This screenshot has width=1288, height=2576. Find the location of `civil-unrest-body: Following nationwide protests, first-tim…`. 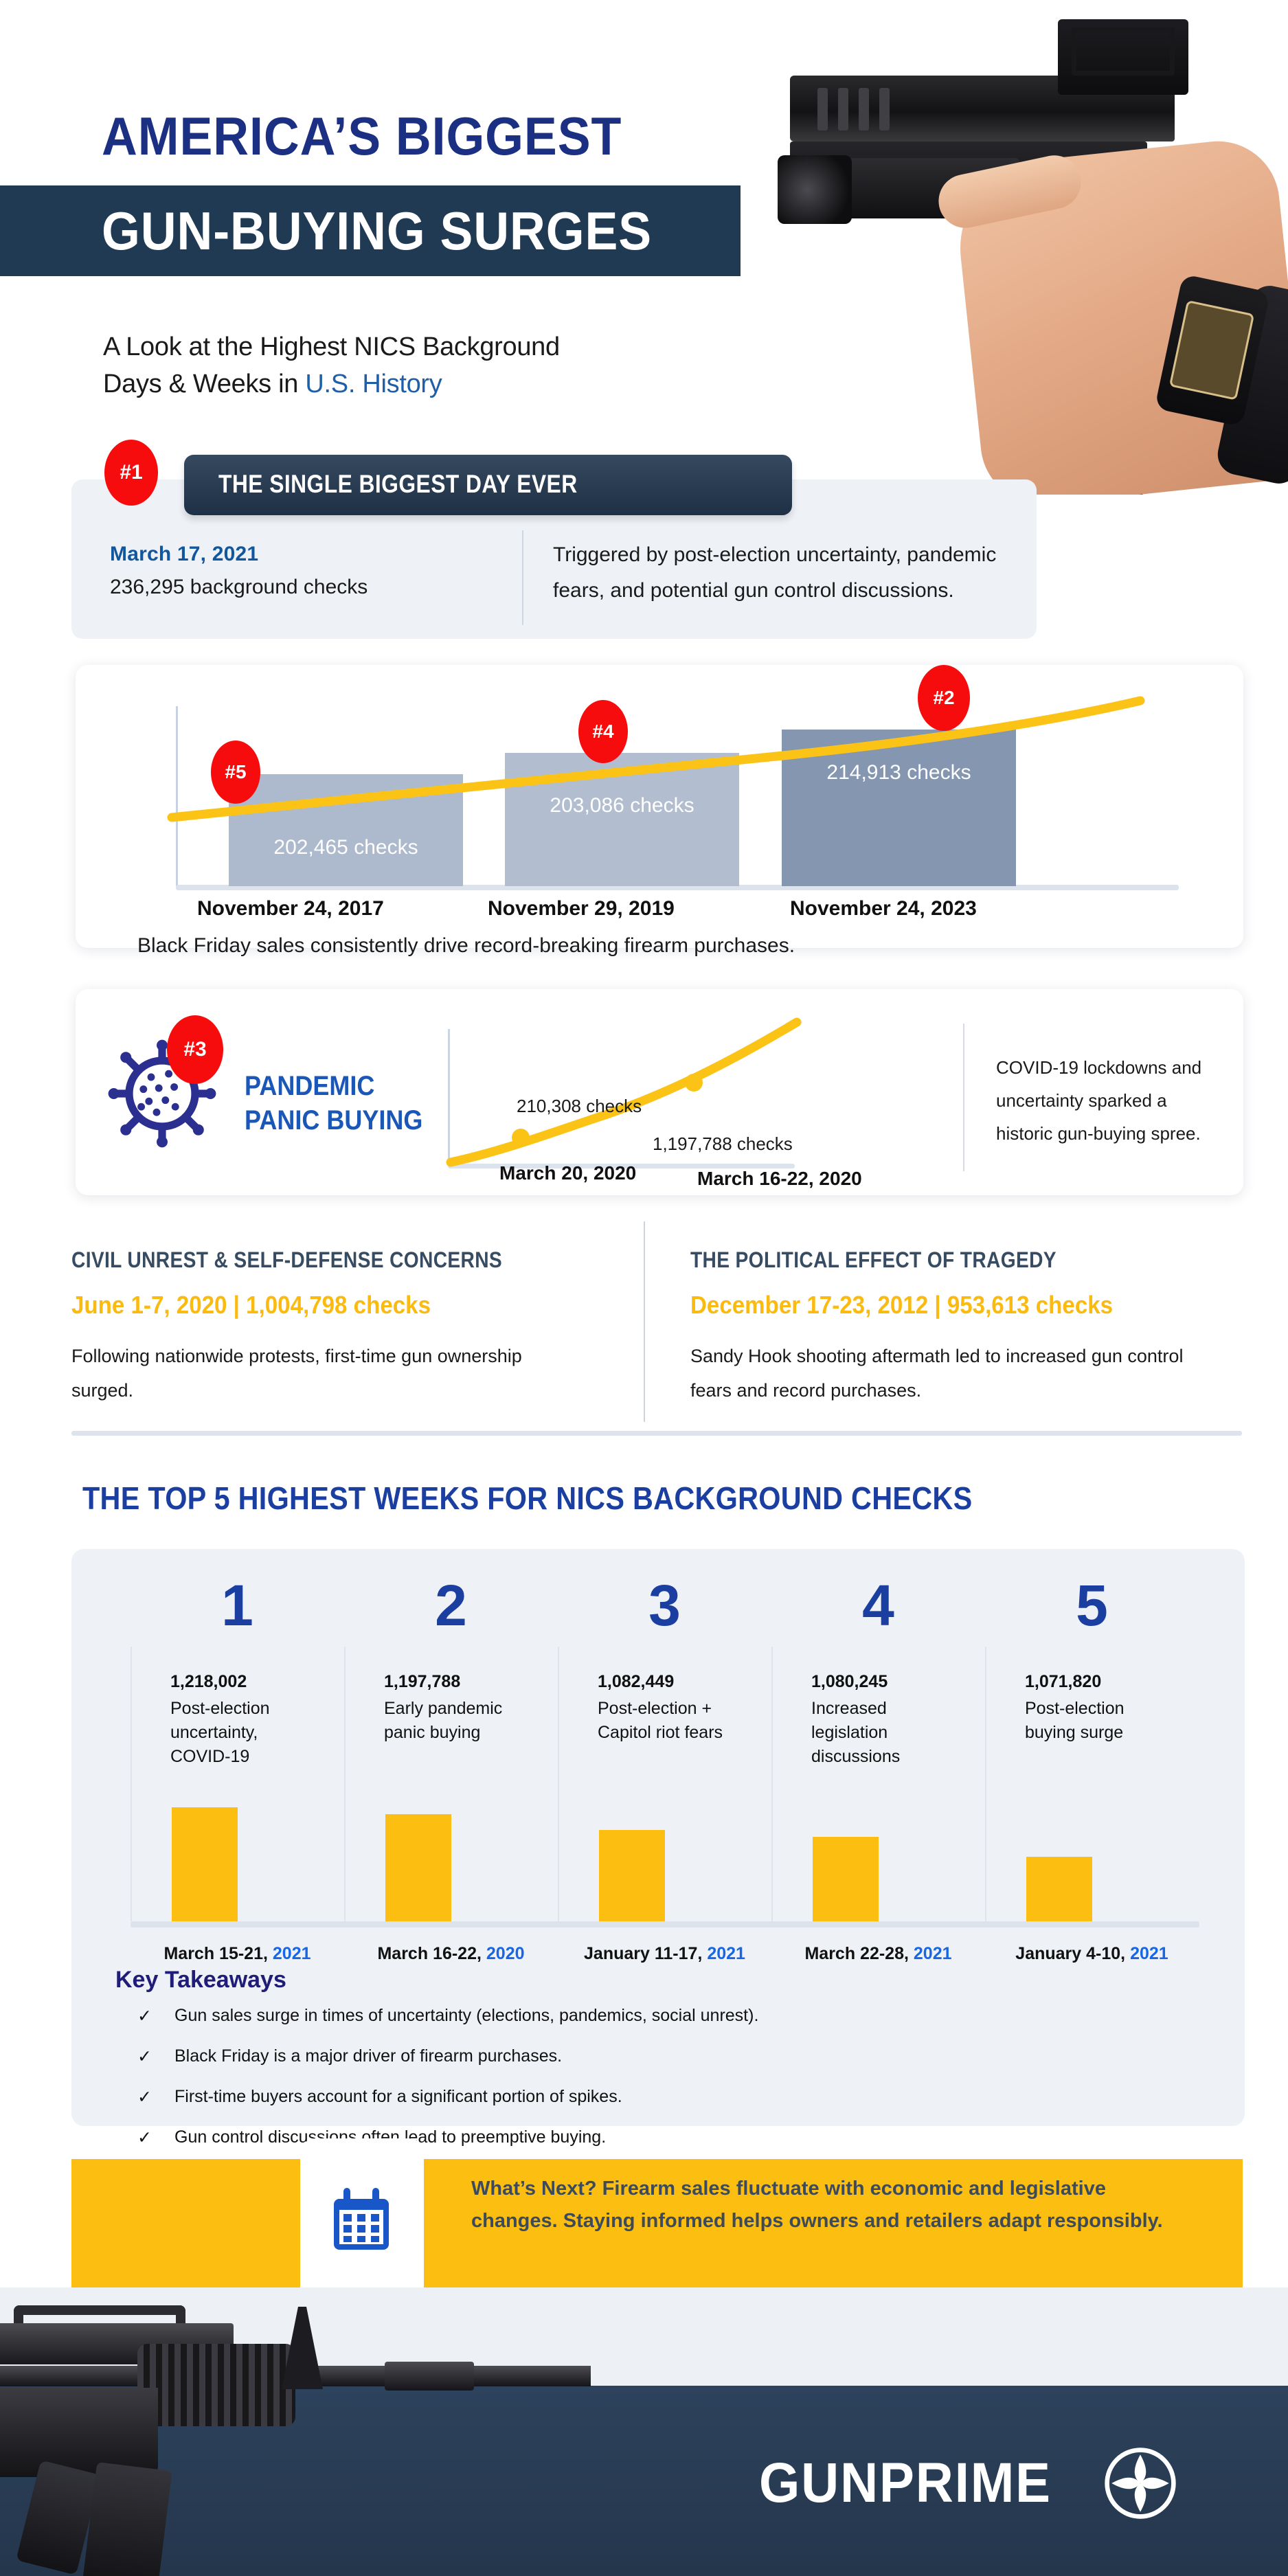

civil-unrest-body: Following nationwide protests, first-tim… is located at coordinates (296, 1373).